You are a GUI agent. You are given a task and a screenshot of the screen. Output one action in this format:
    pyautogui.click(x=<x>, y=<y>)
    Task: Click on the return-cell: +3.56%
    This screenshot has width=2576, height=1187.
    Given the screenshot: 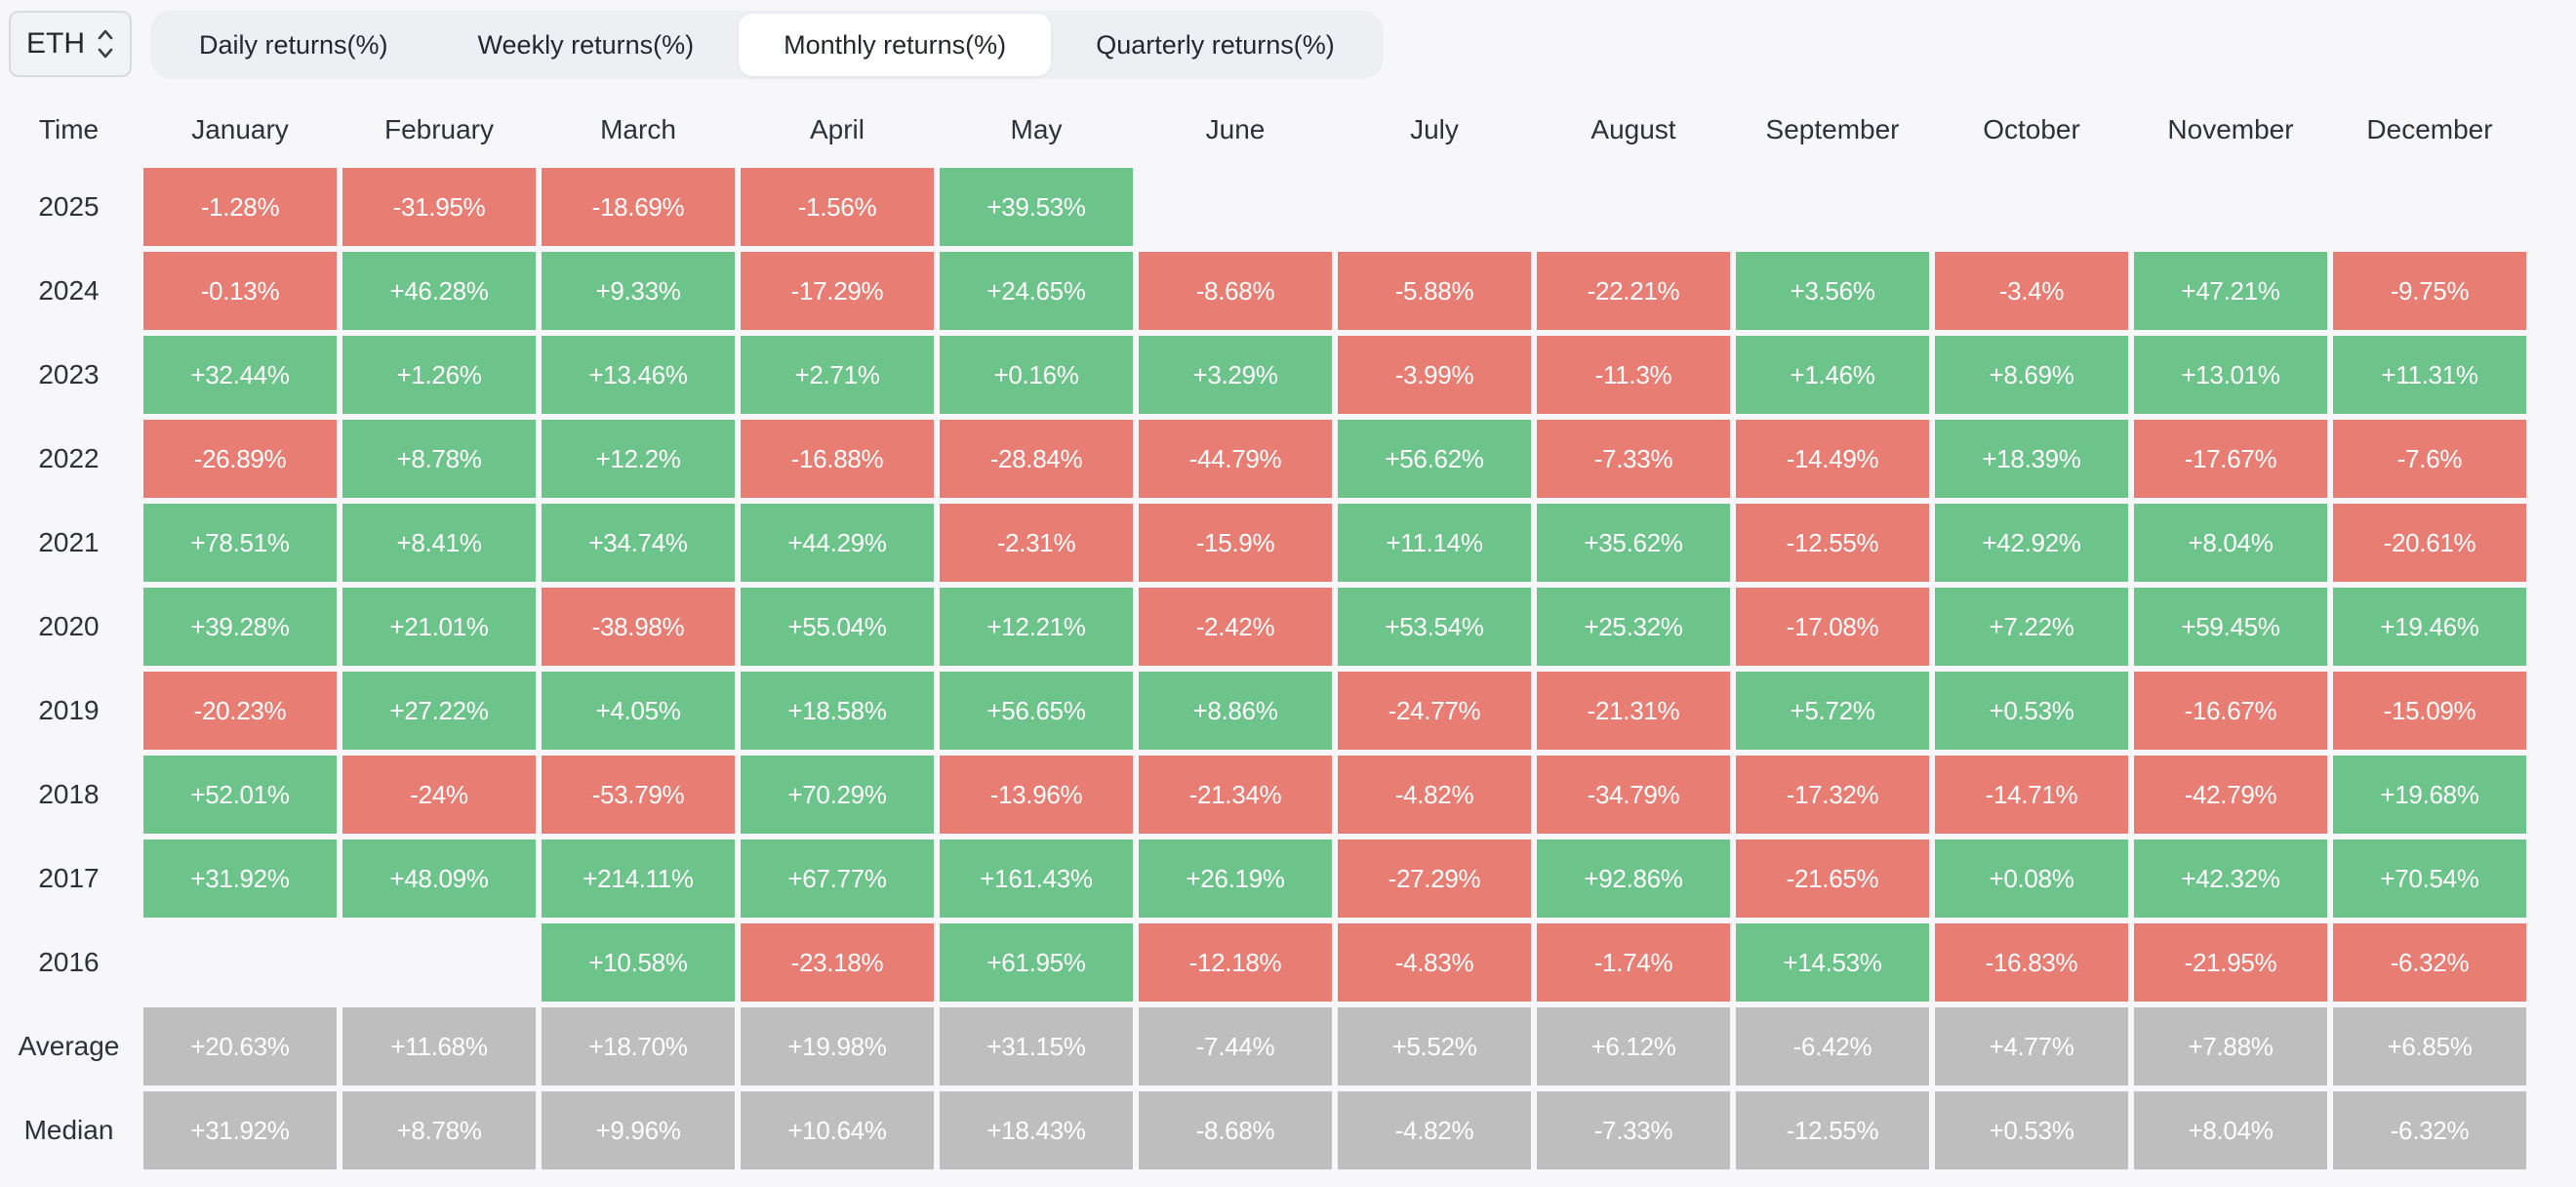 What is the action you would take?
    pyautogui.click(x=1832, y=291)
    